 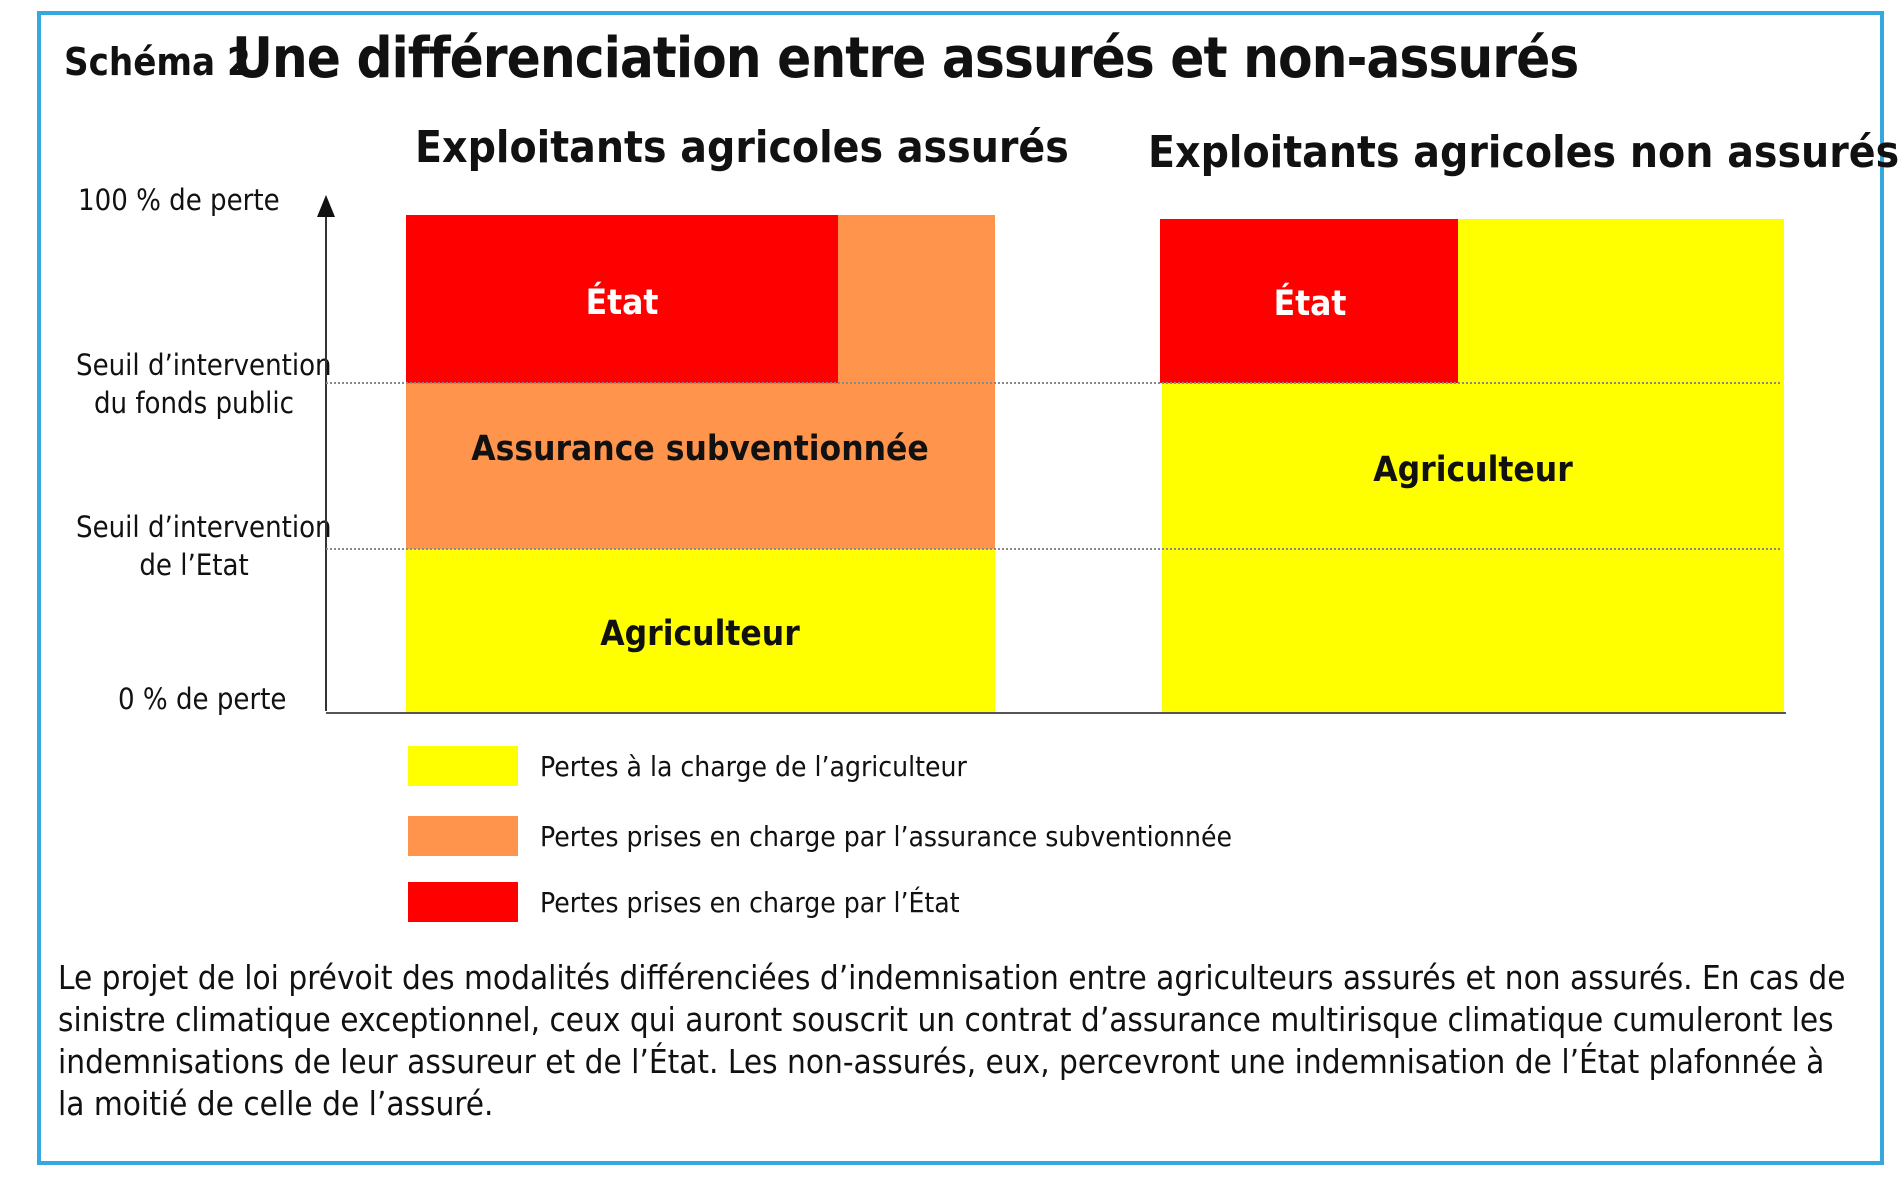 I want to click on axis-label-100: 100 % de perte, so click(x=179, y=200).